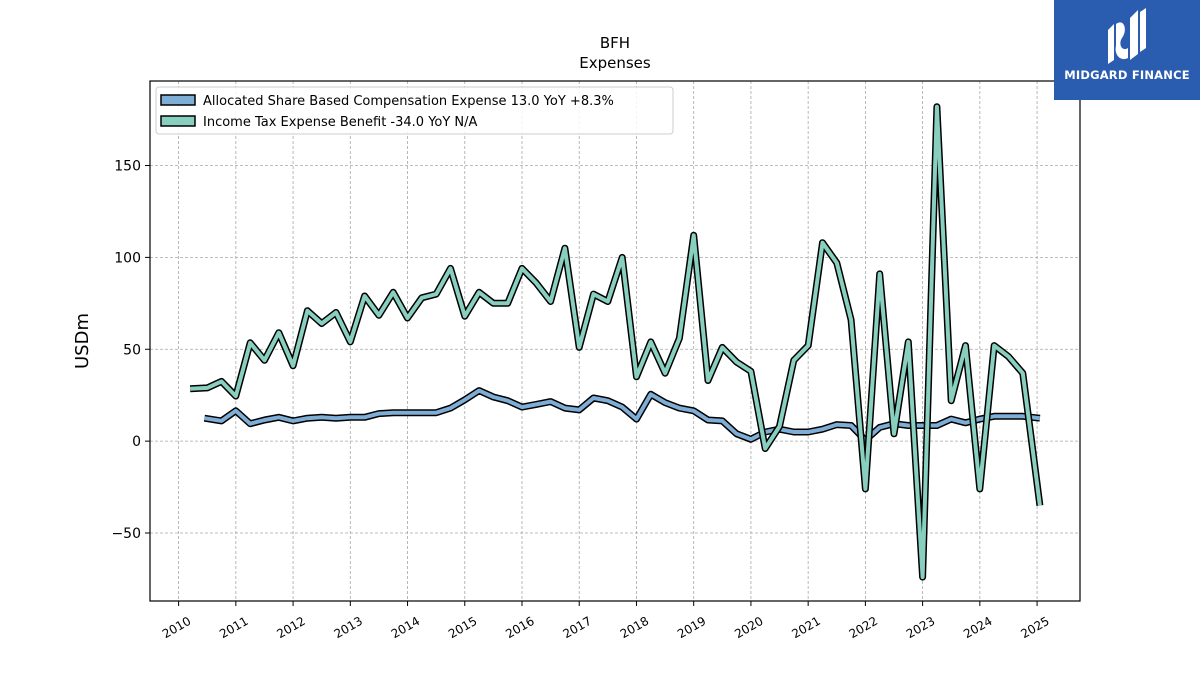 The height and width of the screenshot is (675, 1200). Describe the element at coordinates (290, 627) in the screenshot. I see `x-tick-label: 2012` at that location.